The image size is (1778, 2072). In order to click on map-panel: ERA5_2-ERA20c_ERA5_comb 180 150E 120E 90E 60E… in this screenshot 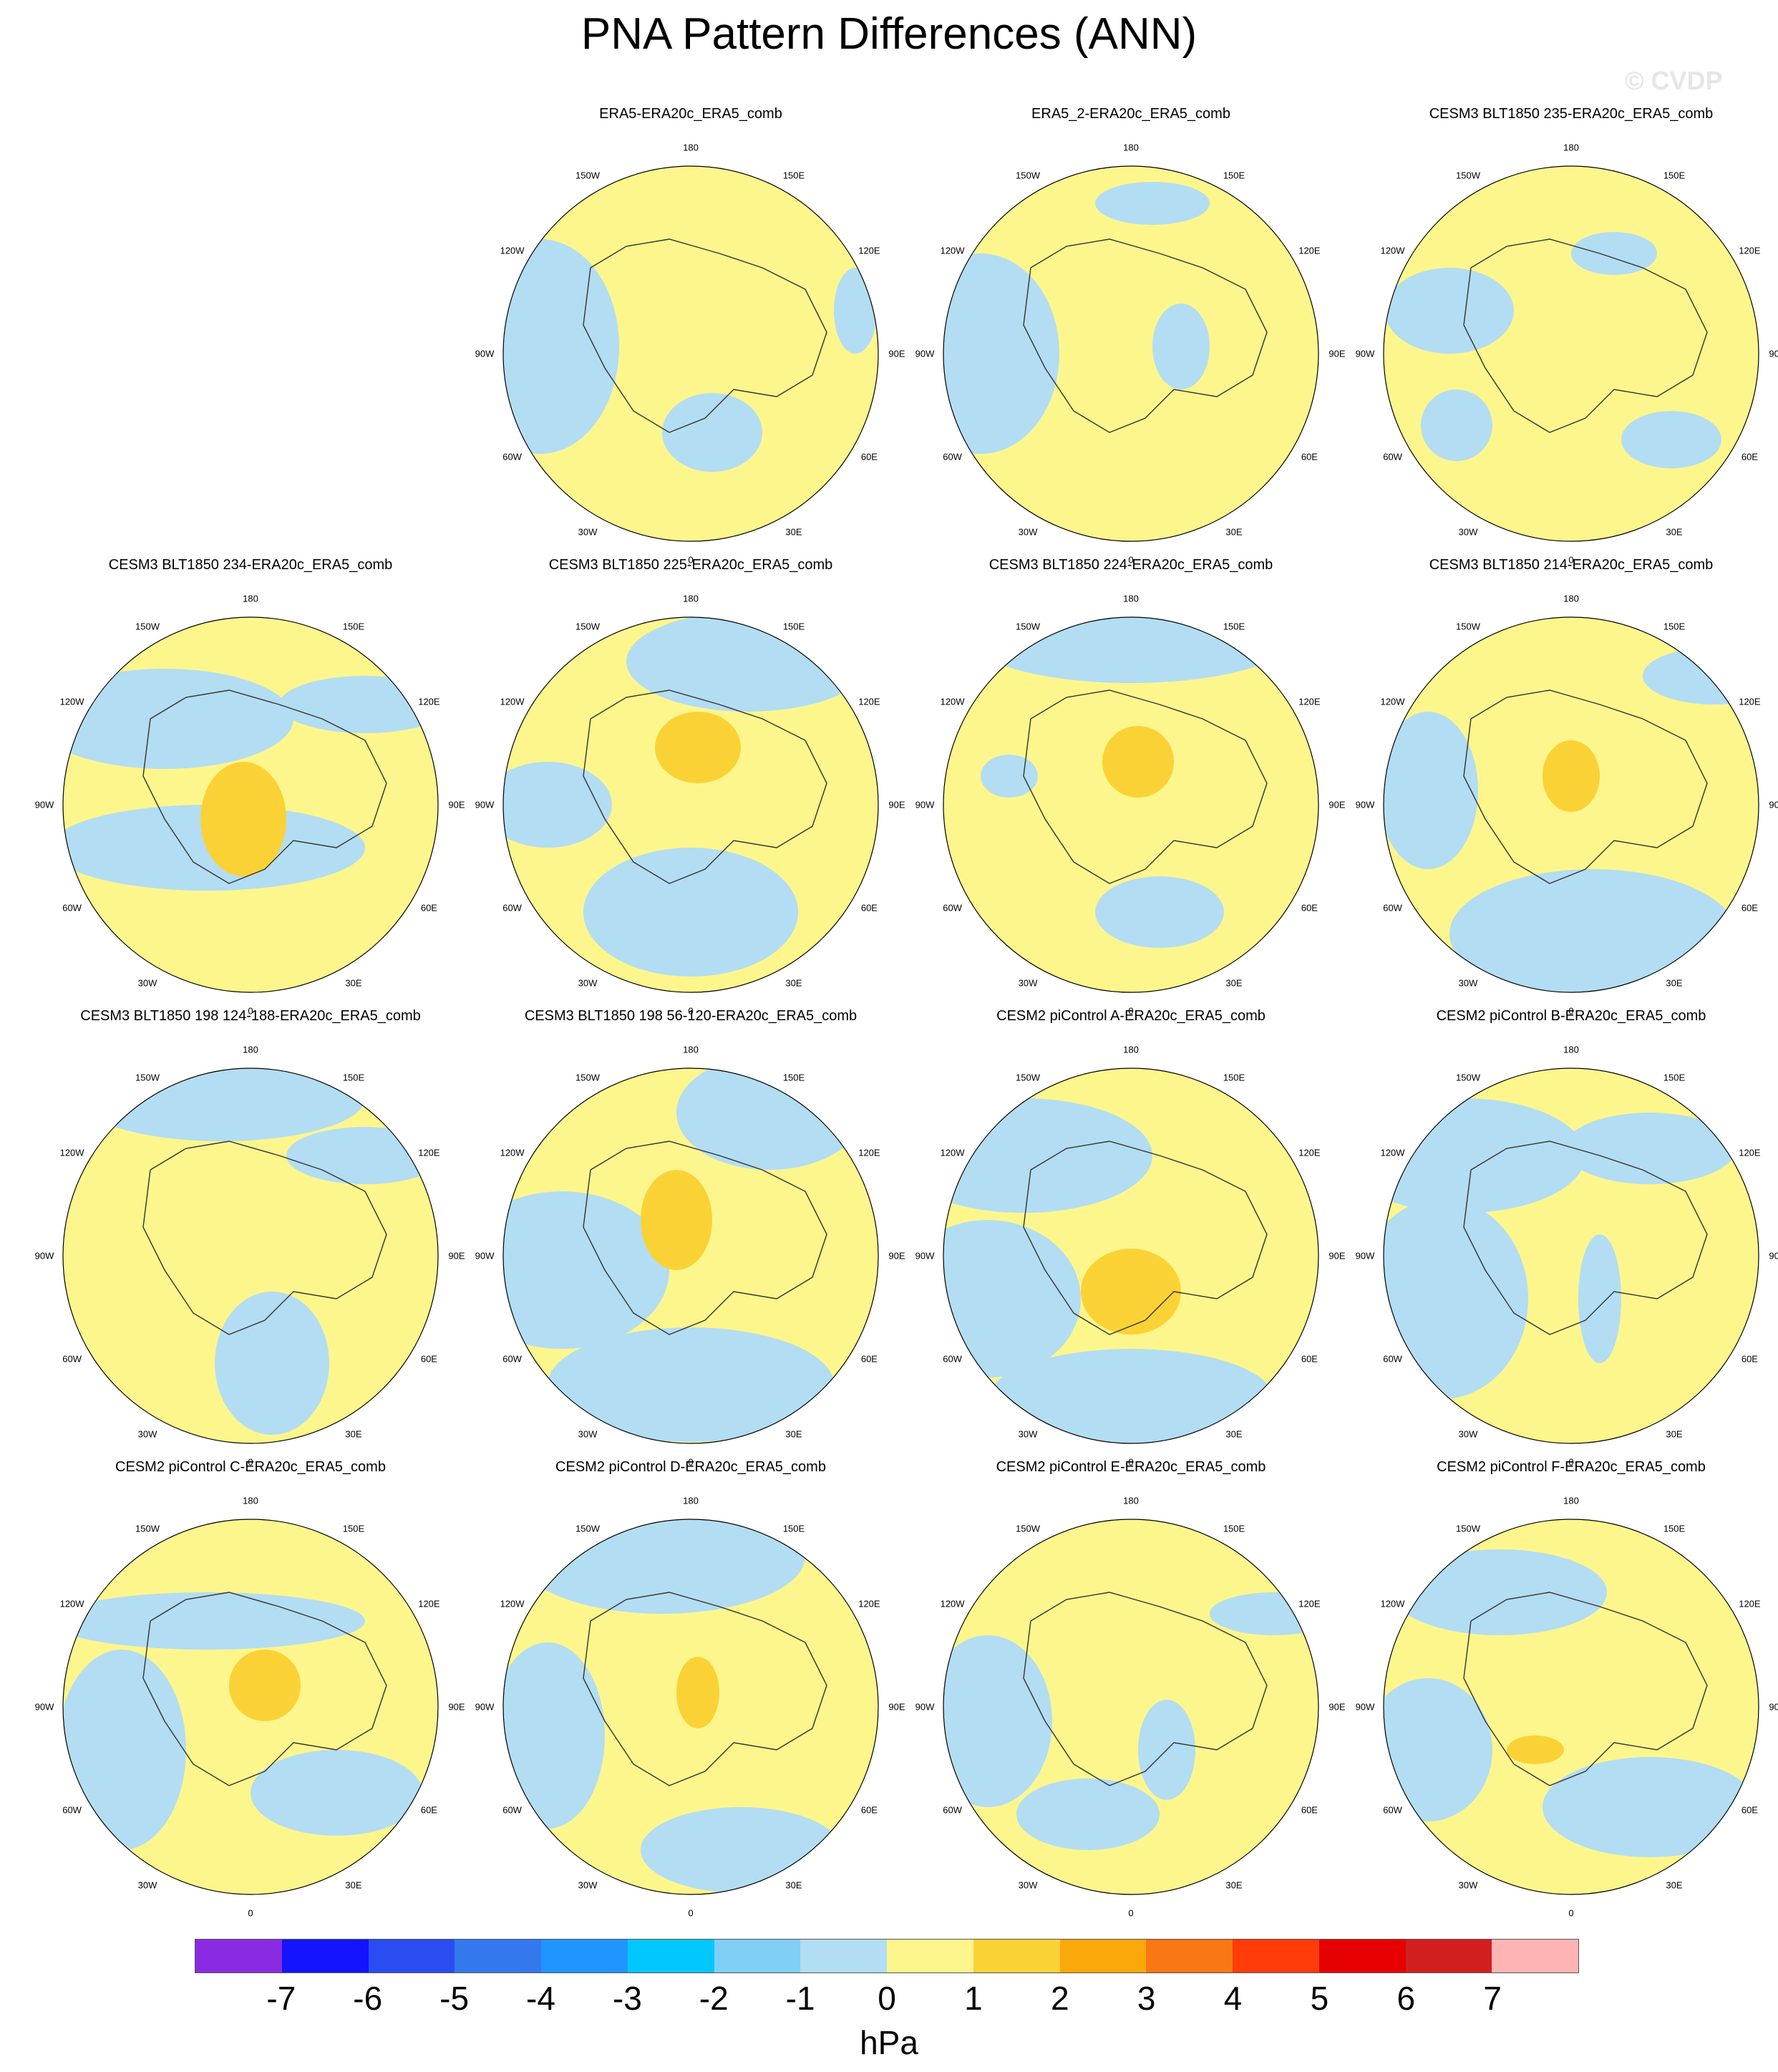, I will do `click(1131, 331)`.